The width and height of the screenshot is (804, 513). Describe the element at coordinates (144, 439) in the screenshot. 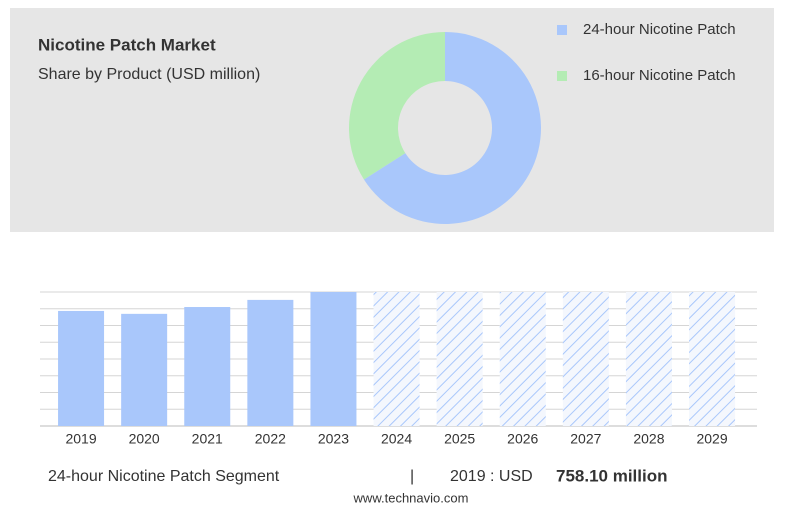

I see `x-tick-label: 2020` at that location.